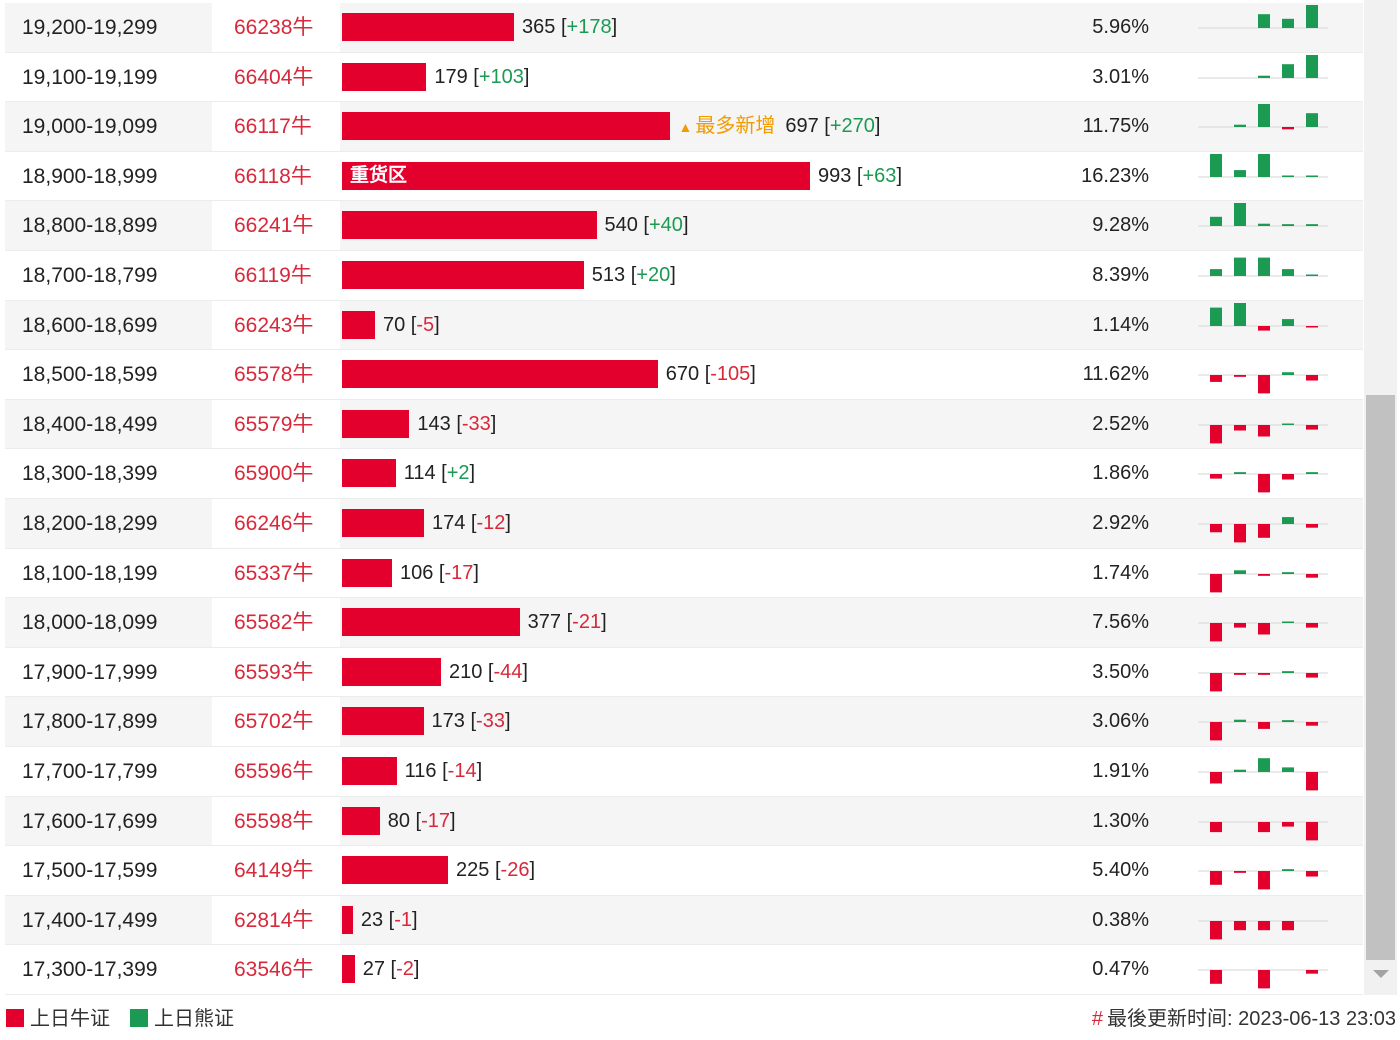 This screenshot has width=1400, height=1040. Describe the element at coordinates (274, 77) in the screenshot. I see `cbbc-code-link: 66404牛` at that location.